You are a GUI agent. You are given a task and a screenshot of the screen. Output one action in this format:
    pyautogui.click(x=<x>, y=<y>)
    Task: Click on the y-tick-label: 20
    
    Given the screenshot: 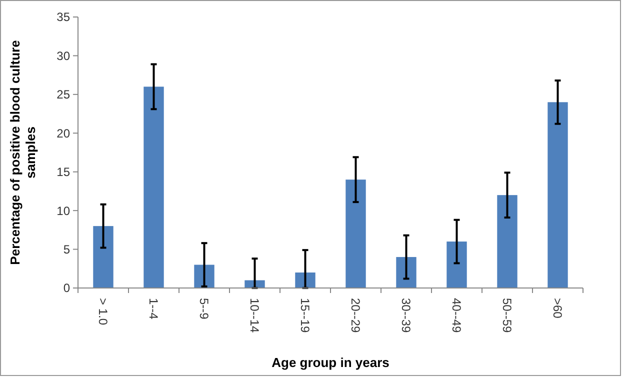 What is the action you would take?
    pyautogui.click(x=63, y=133)
    